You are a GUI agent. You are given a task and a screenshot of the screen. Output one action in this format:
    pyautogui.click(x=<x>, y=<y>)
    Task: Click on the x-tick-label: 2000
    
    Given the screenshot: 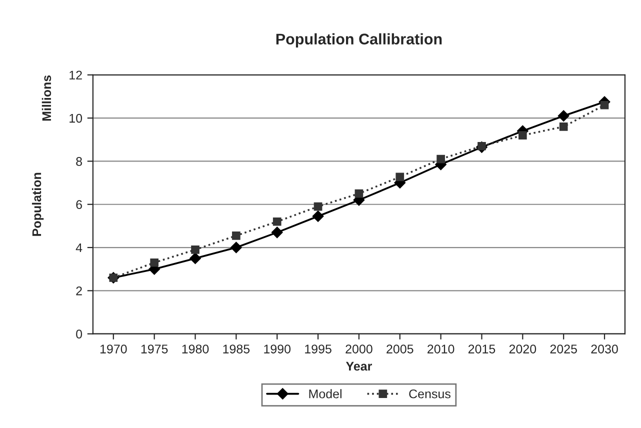 What is the action you would take?
    pyautogui.click(x=359, y=349)
    